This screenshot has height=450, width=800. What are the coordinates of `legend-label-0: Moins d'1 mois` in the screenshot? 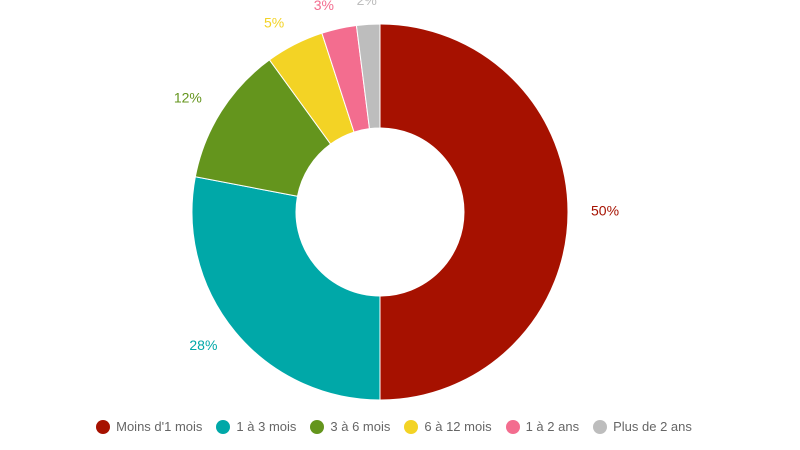 It's located at (159, 426).